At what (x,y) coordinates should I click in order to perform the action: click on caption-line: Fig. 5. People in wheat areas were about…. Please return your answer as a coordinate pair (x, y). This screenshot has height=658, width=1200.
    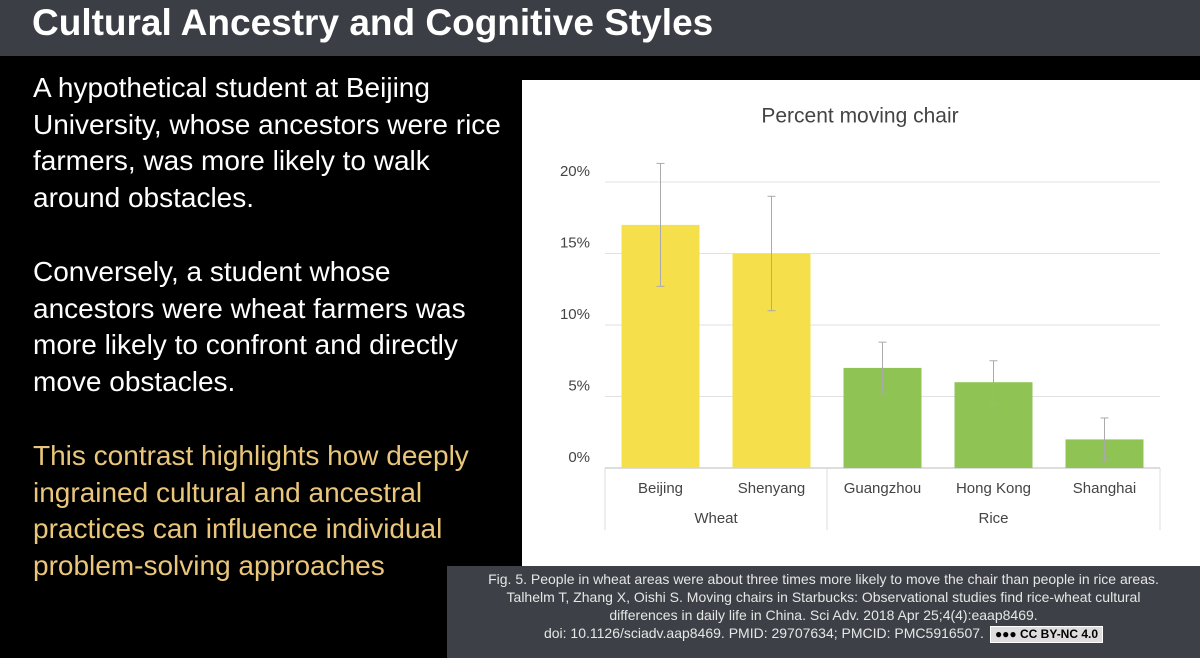
    Looking at the image, I should click on (823, 579).